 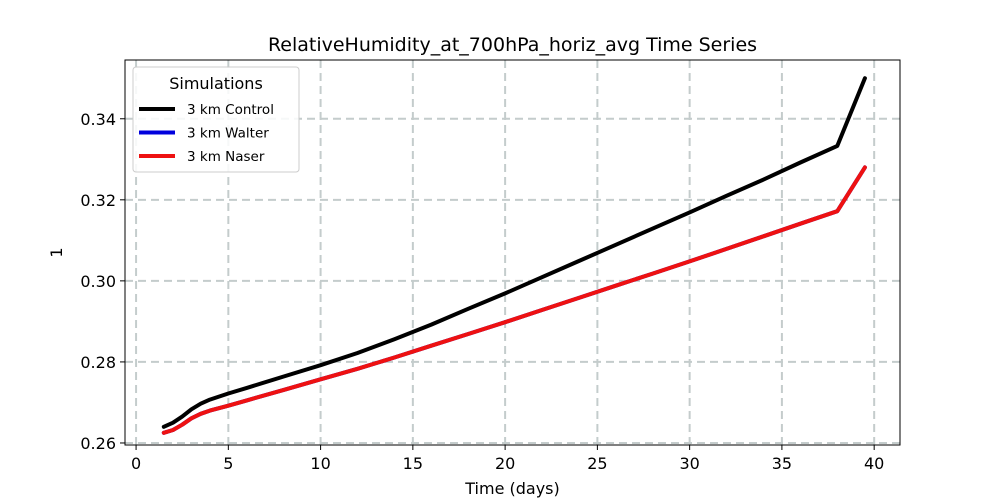 What do you see at coordinates (98, 362) in the screenshot?
I see `y-tick-label-1: 0.28` at bounding box center [98, 362].